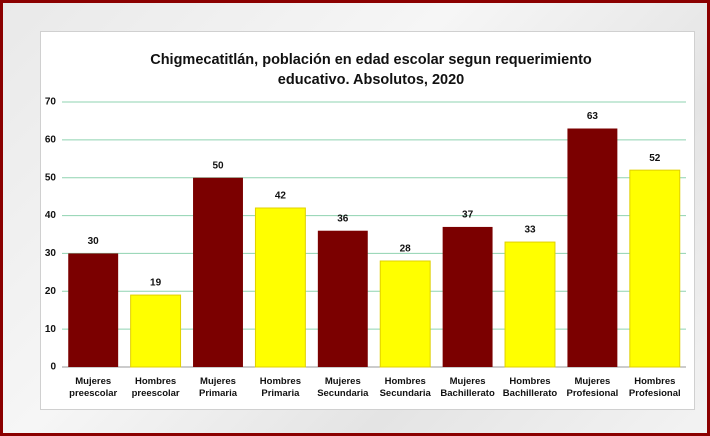  I want to click on data-label: 19, so click(156, 283).